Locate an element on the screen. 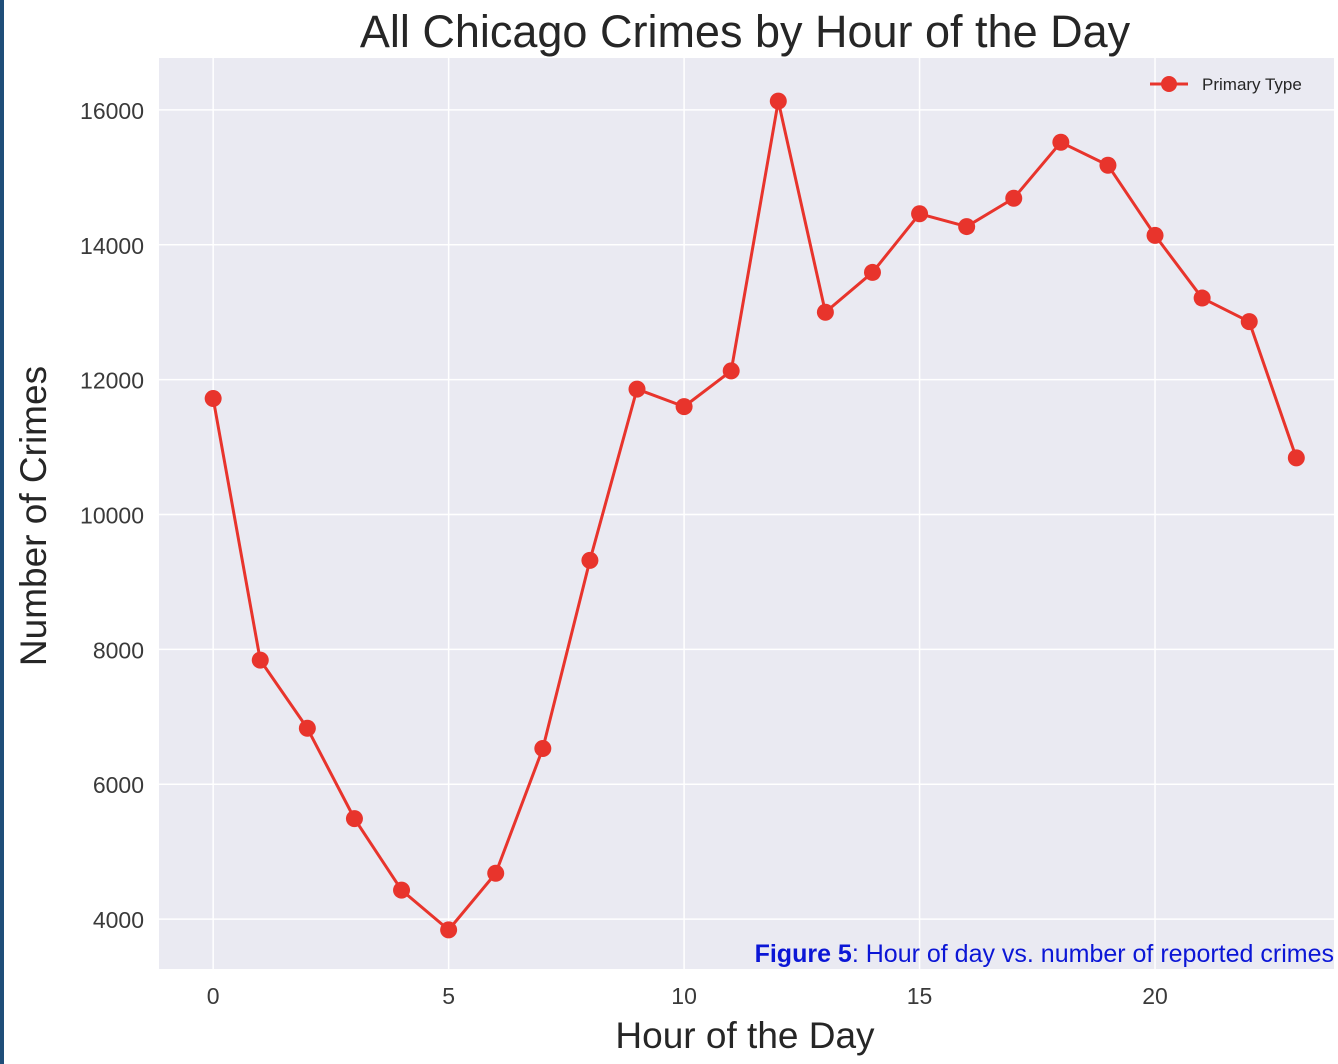  x-tick-label: 15 is located at coordinates (920, 996).